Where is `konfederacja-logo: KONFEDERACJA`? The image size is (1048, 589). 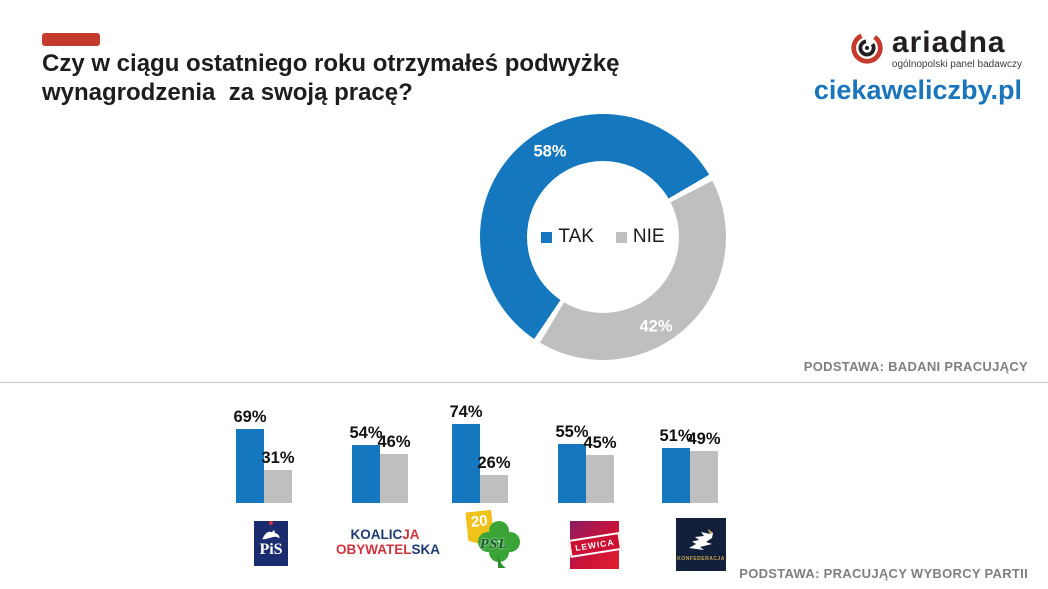 konfederacja-logo: KONFEDERACJA is located at coordinates (701, 544).